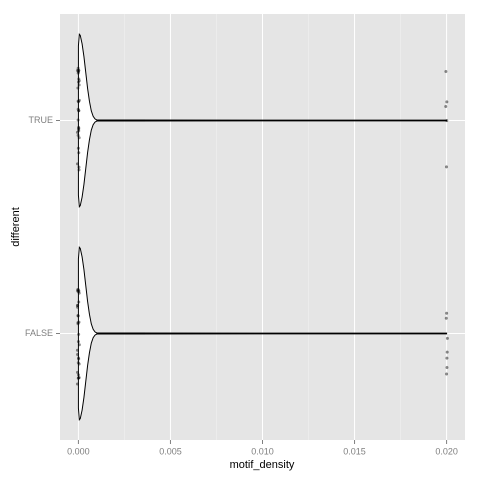 The width and height of the screenshot is (480, 480). I want to click on y-tick-label: TRUE, so click(41, 120).